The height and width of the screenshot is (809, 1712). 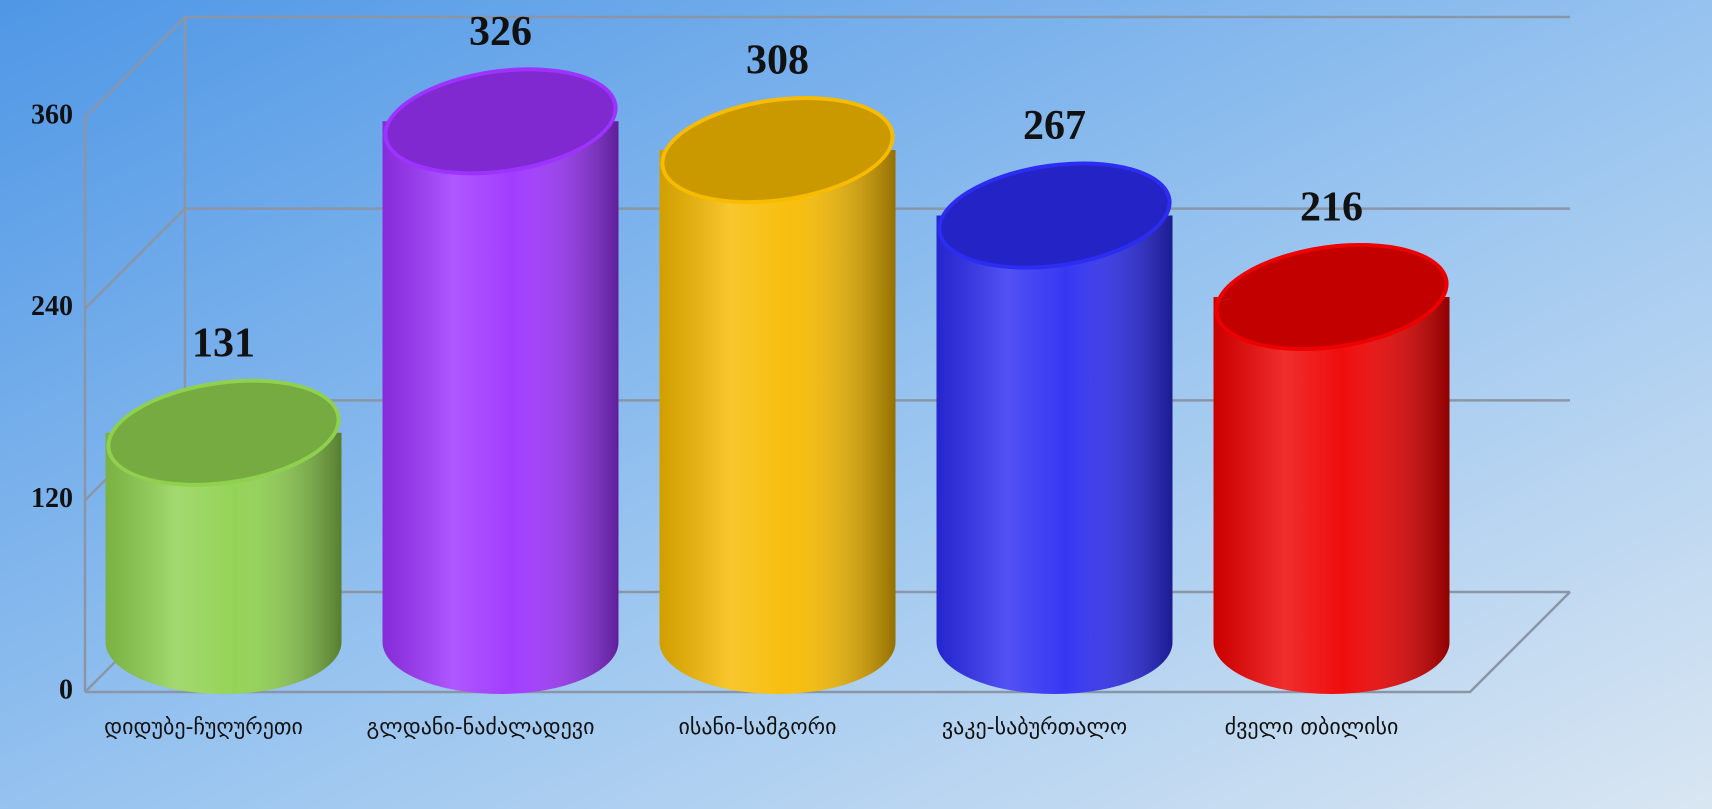 I want to click on y-tick-label: 120, so click(x=52, y=498).